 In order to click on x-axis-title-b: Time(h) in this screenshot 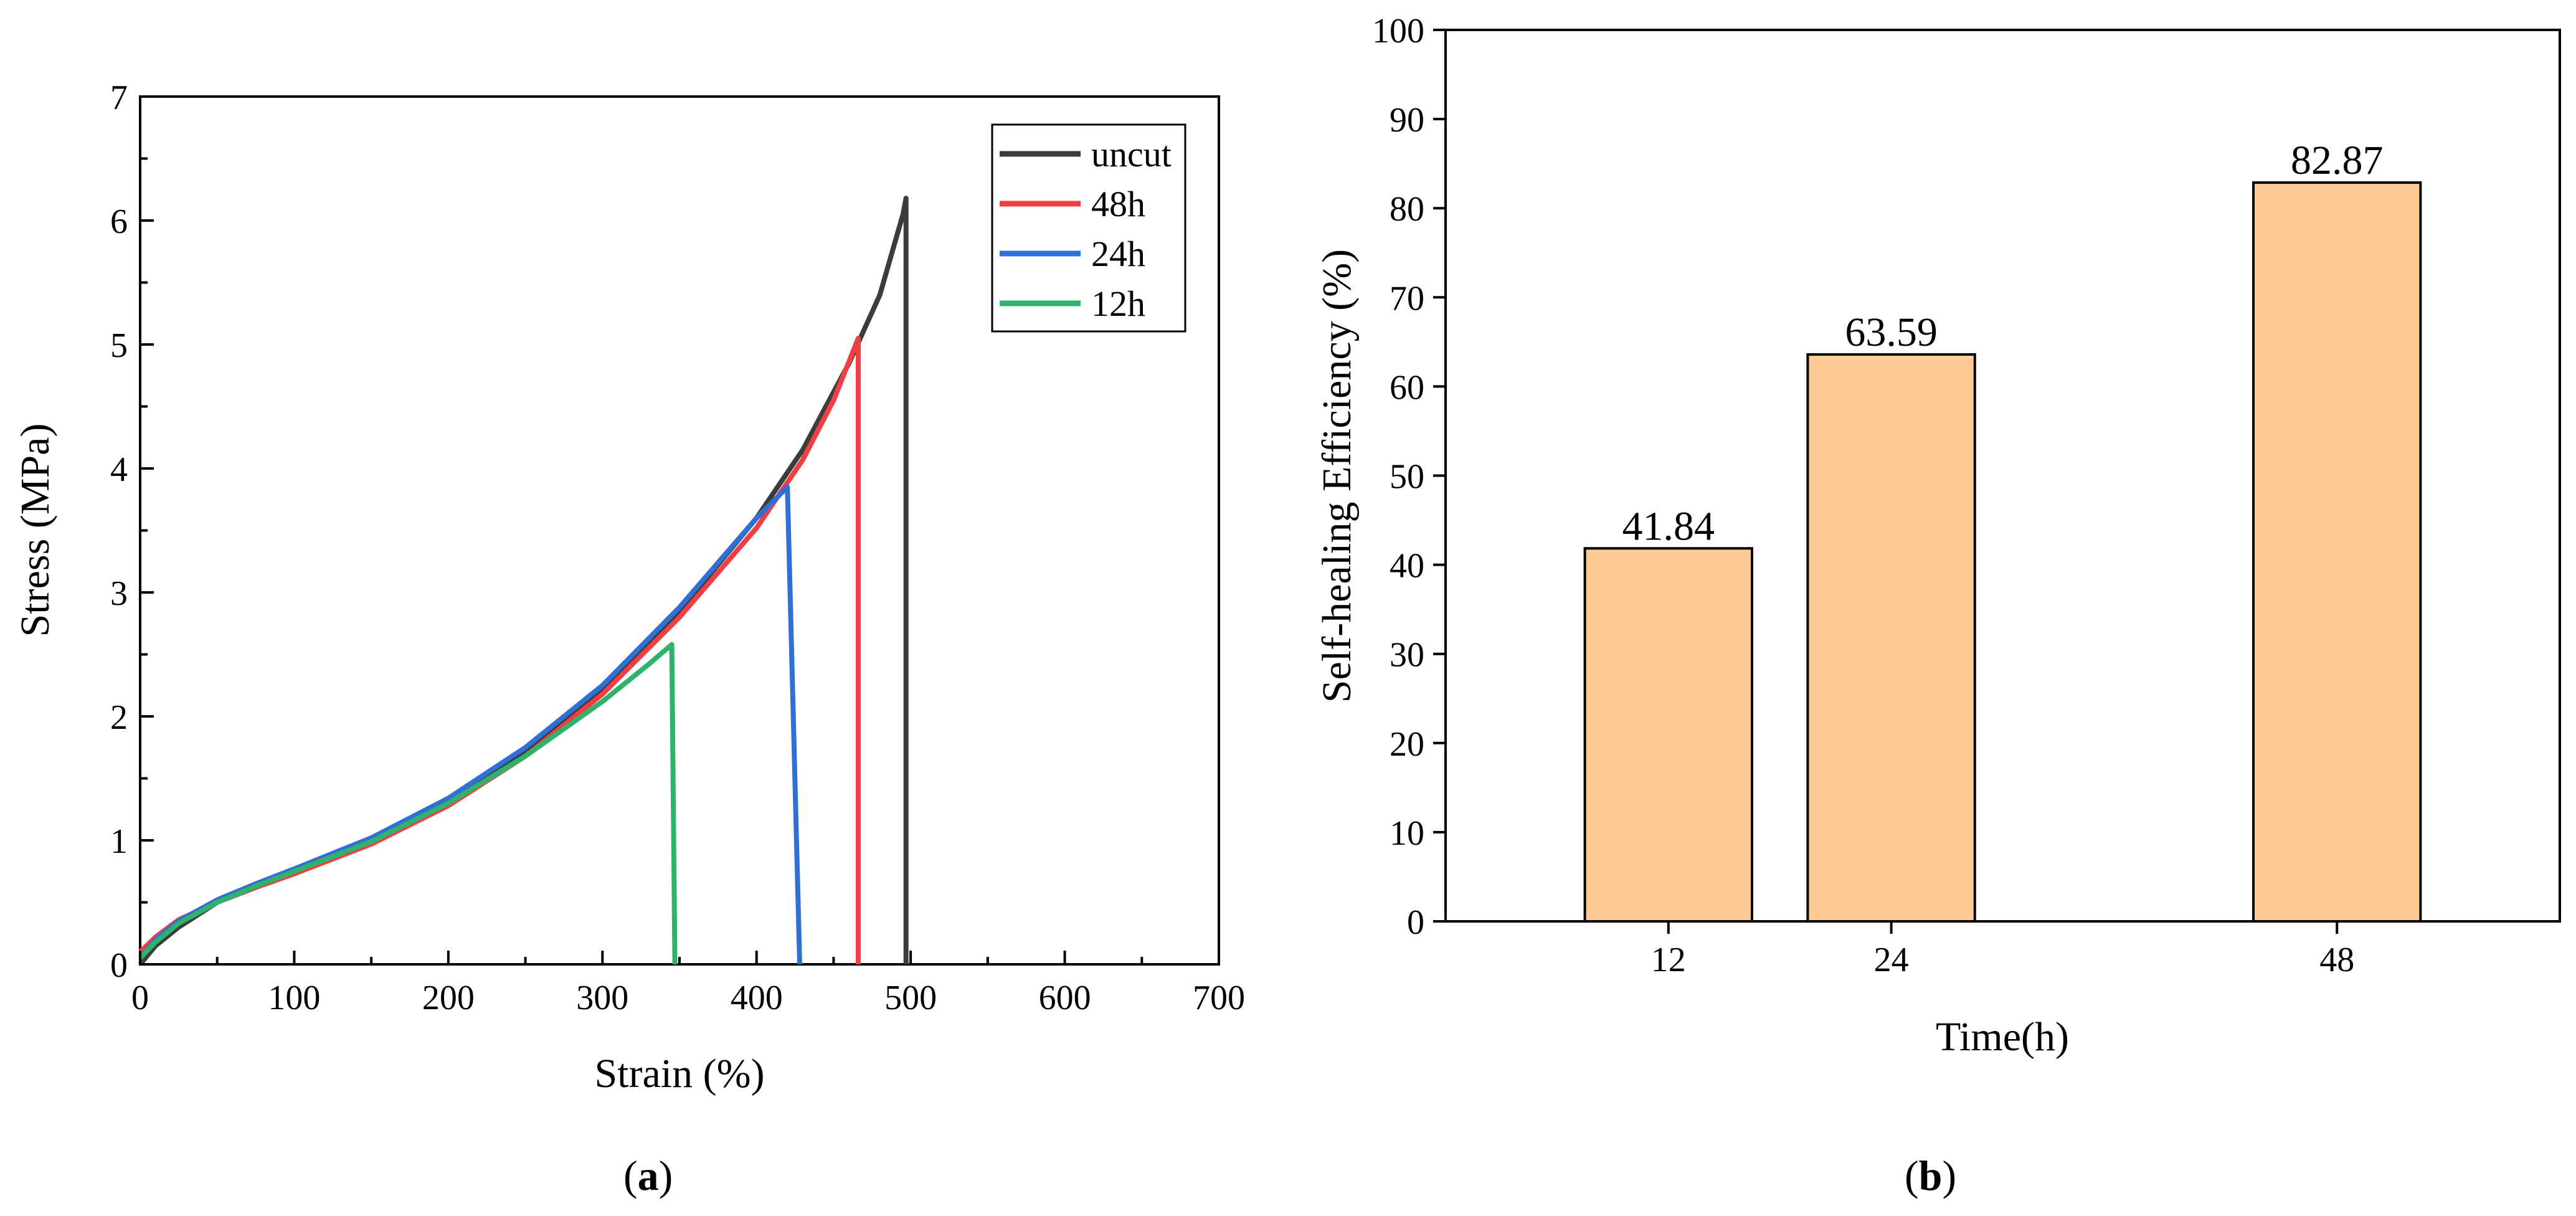, I will do `click(2003, 1037)`.